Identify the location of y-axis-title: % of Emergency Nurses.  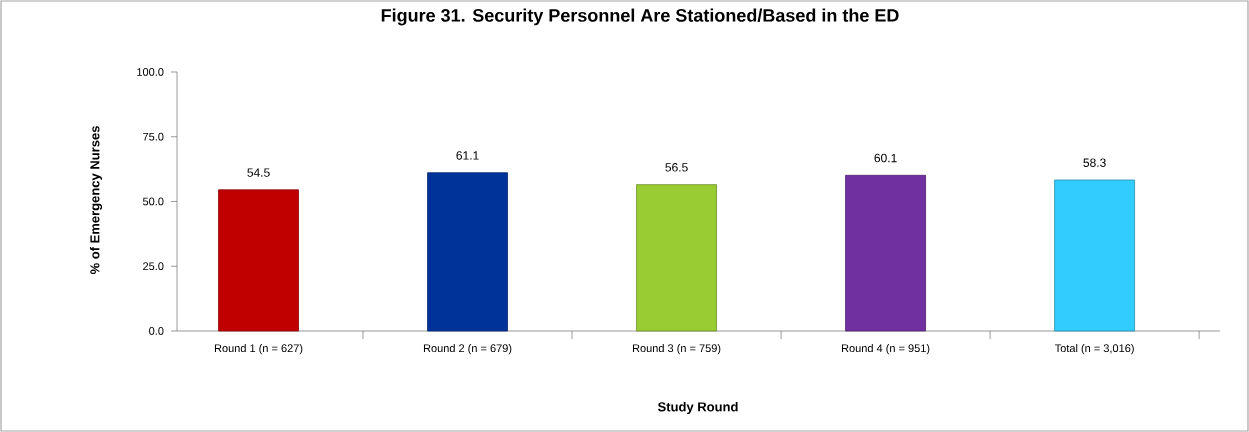
(96, 200).